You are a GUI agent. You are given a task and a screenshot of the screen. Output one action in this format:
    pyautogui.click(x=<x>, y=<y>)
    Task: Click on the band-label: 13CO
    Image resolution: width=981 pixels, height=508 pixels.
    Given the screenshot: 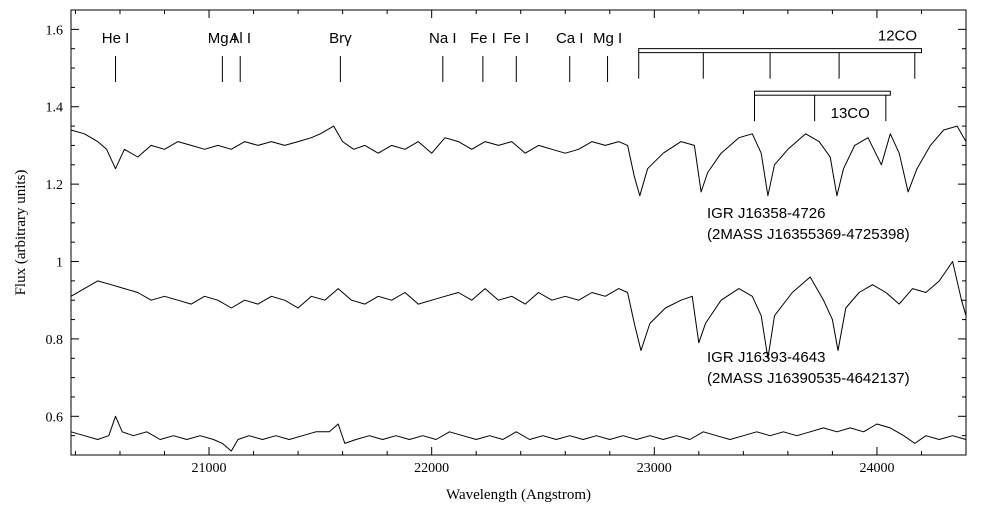 What is the action you would take?
    pyautogui.click(x=850, y=113)
    